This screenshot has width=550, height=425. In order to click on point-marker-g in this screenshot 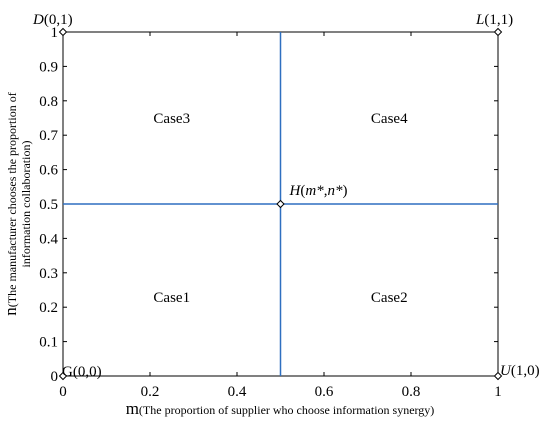, I will do `click(63, 376)`.